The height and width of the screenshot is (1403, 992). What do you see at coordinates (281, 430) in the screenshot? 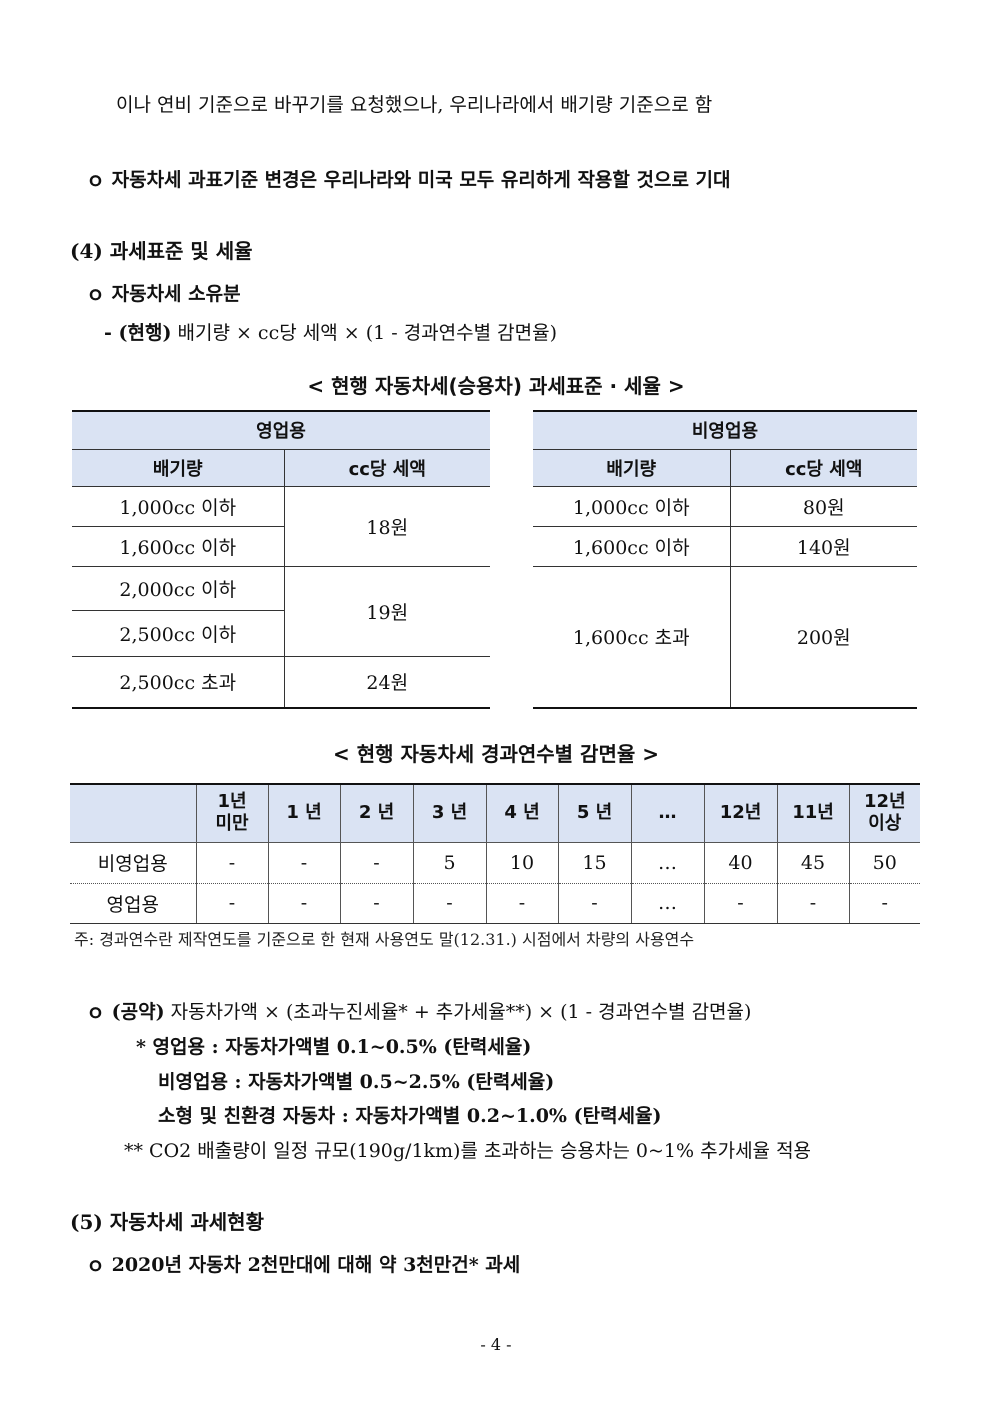
I see `header-business: 영업용` at bounding box center [281, 430].